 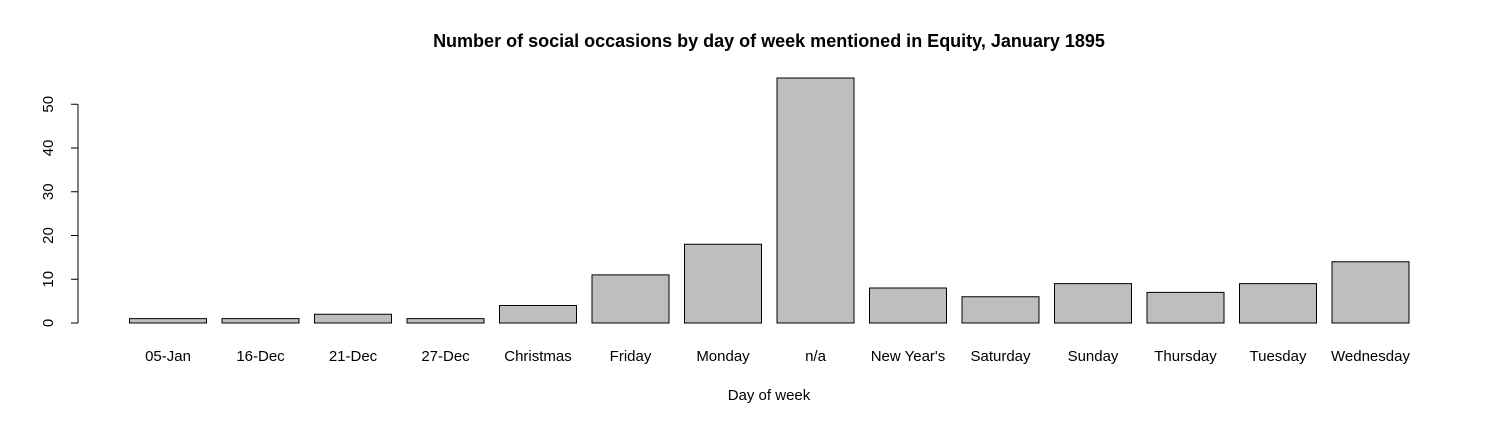 I want to click on x-axis-label: Day of week, so click(x=769, y=395).